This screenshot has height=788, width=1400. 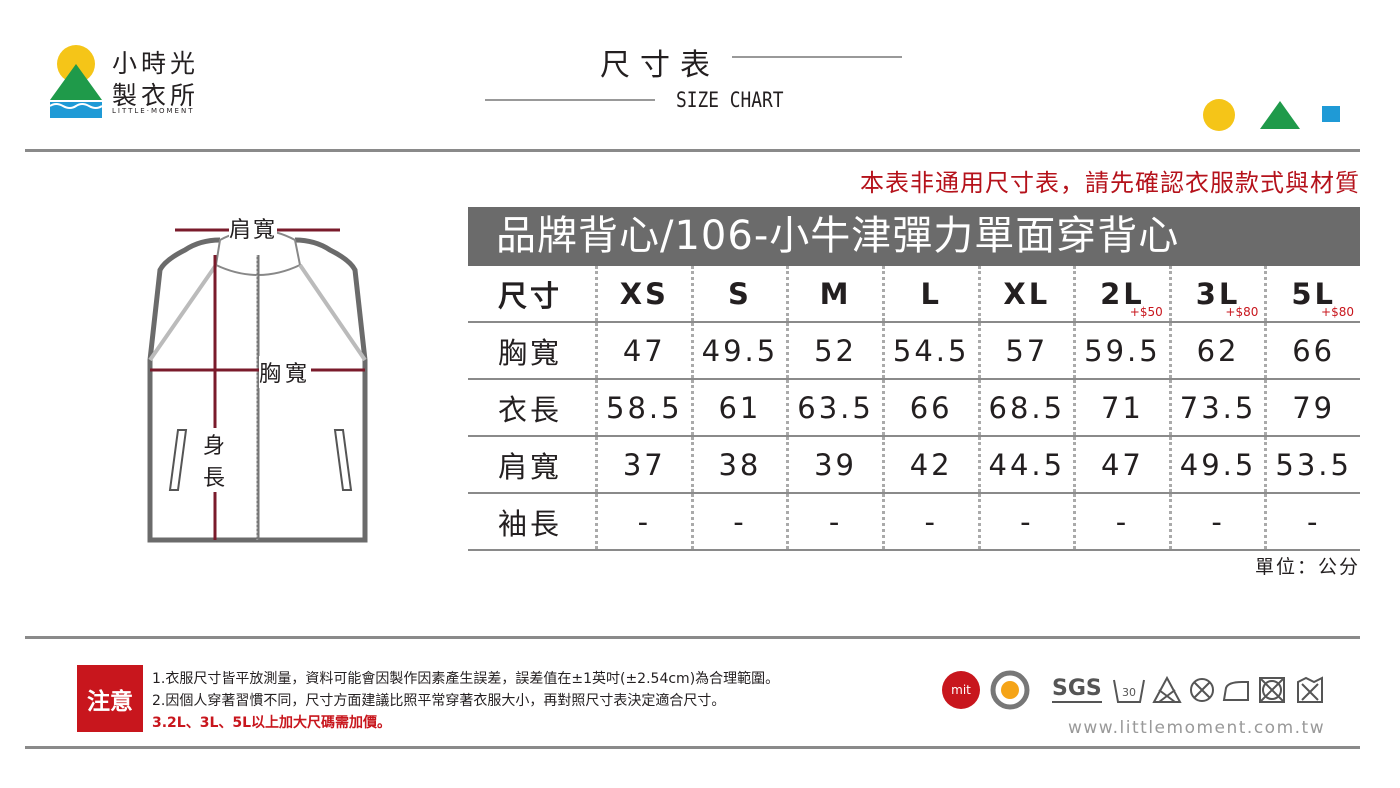 What do you see at coordinates (1025, 407) in the screenshot?
I see `value-cell: 68.5` at bounding box center [1025, 407].